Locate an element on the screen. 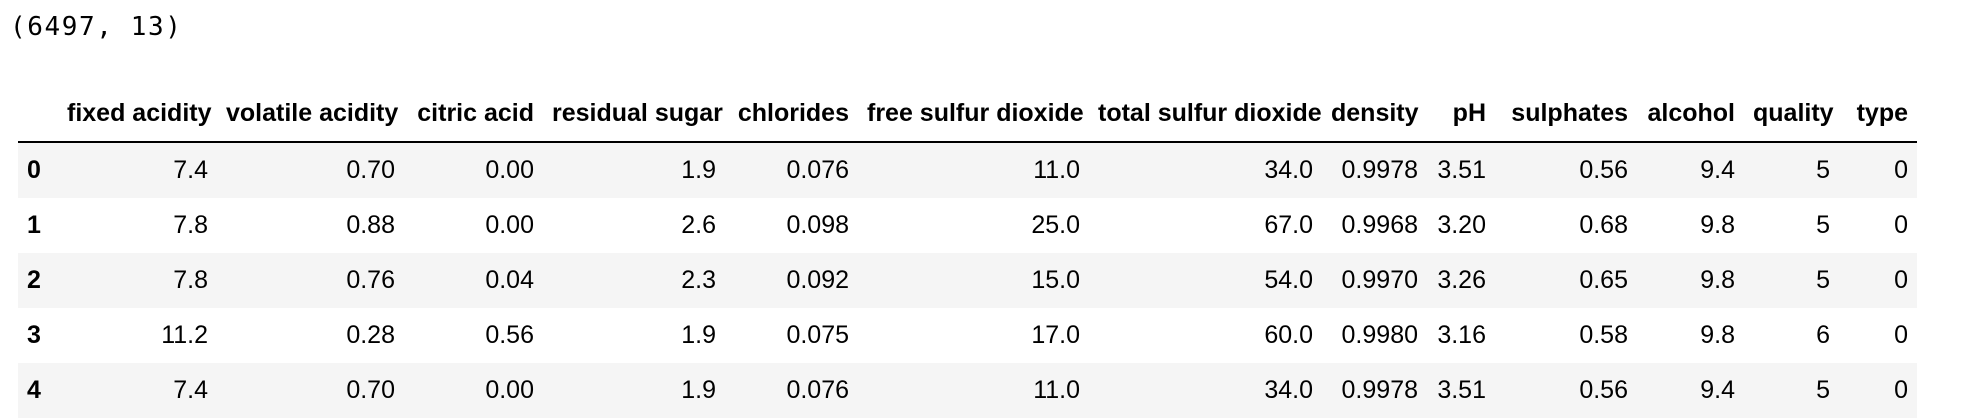 The height and width of the screenshot is (418, 1980). row-index: 2 is located at coordinates (34, 280).